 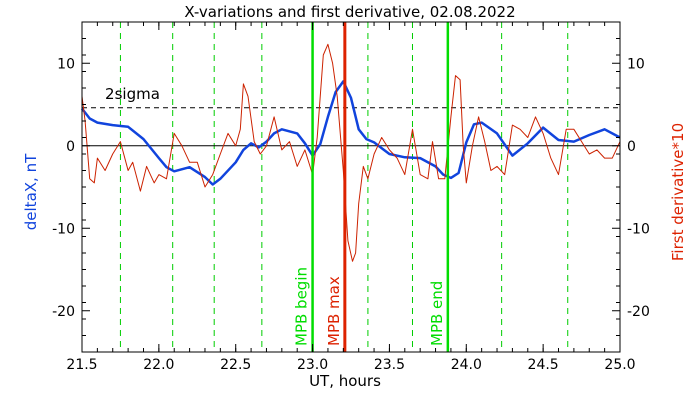 What do you see at coordinates (312, 365) in the screenshot?
I see `x-tick-label: 23.0` at bounding box center [312, 365].